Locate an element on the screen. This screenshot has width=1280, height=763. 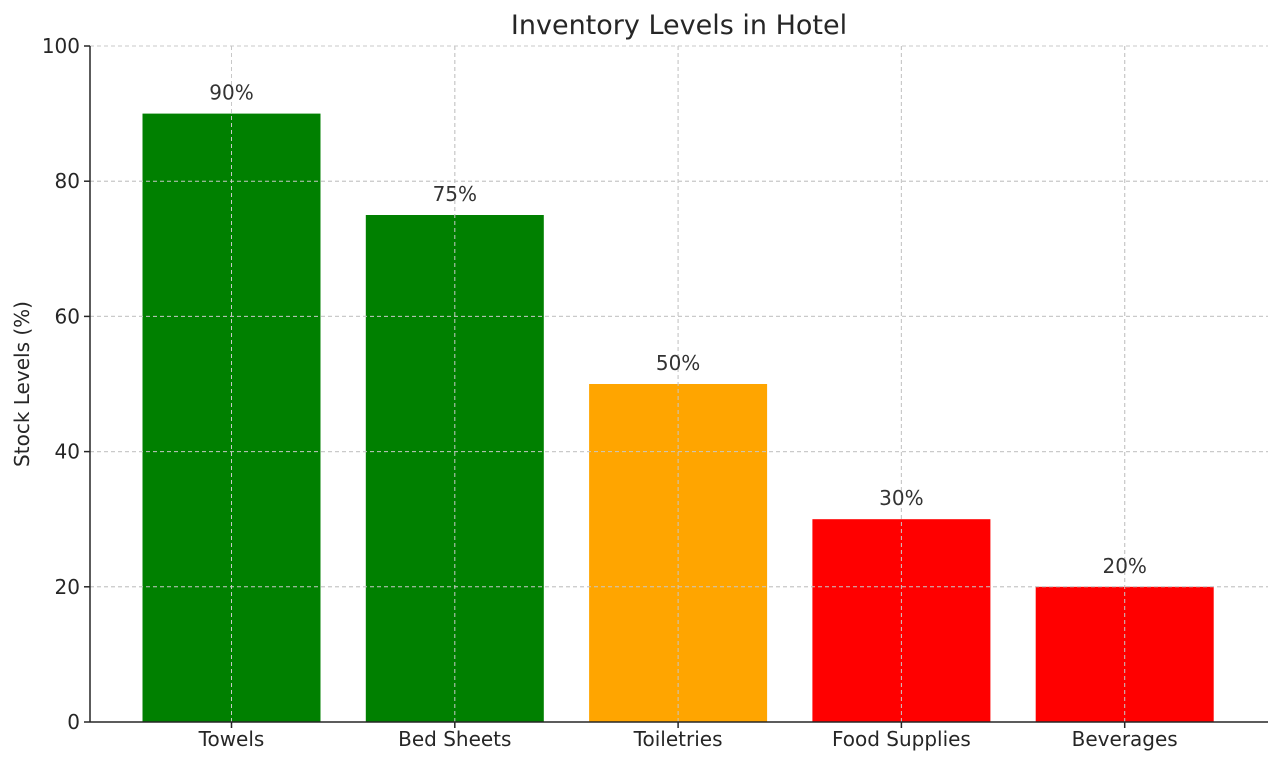
bar-value-label: 90% is located at coordinates (231, 93).